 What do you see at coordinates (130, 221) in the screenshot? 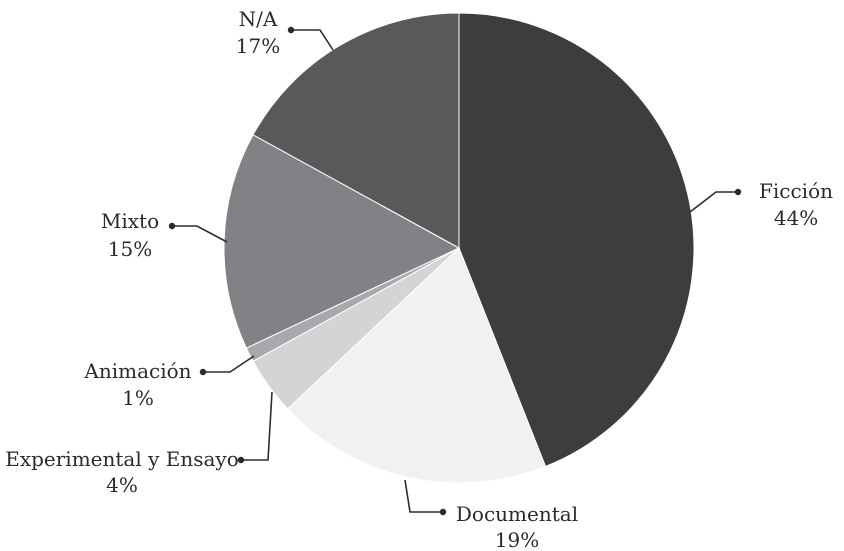
I see `slice-label-mixto: Mixto` at bounding box center [130, 221].